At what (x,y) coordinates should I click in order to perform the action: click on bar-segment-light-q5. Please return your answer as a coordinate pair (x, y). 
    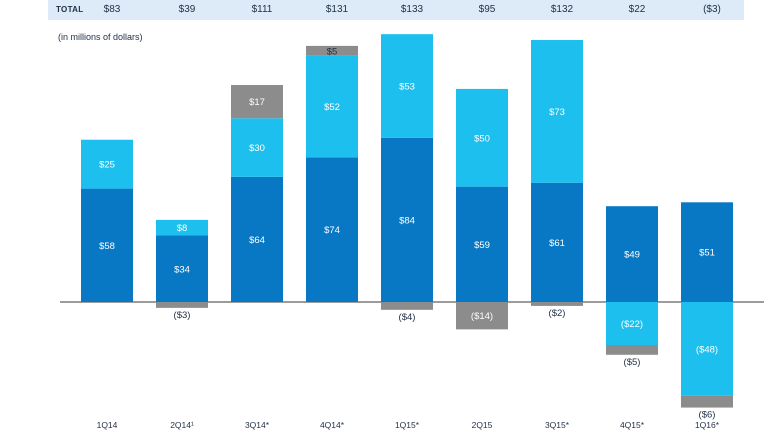
    Looking at the image, I should click on (407, 86).